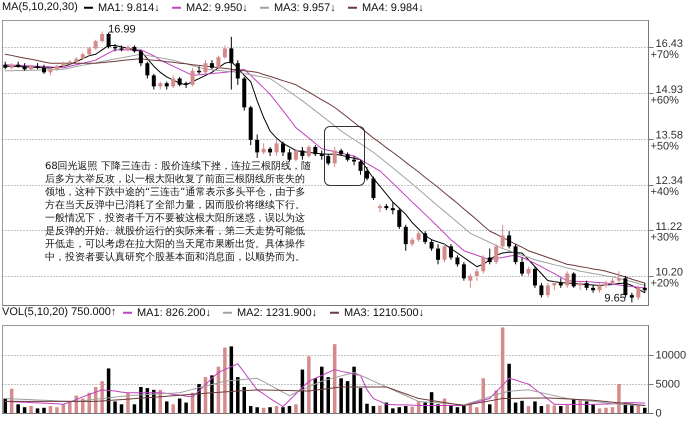  Describe the element at coordinates (665, 100) in the screenshot. I see `y2-tick-label: +60%` at that location.